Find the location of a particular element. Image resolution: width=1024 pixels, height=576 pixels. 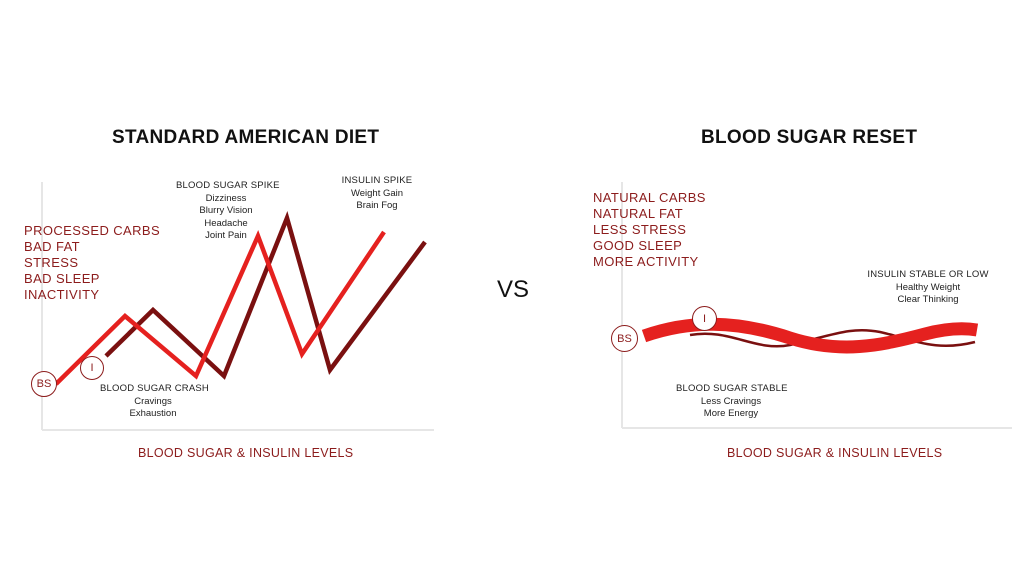

note-heading: BLOOD SUGAR CRASH is located at coordinates (154, 388).